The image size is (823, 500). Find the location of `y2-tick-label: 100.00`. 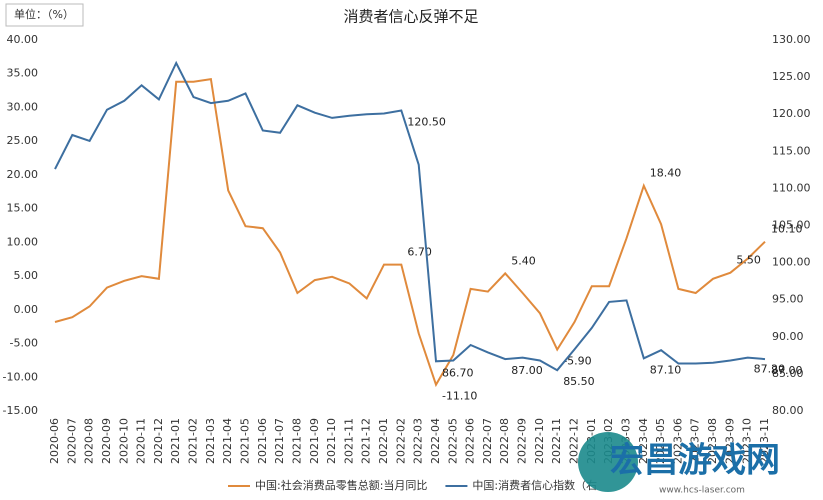

y2-tick-label: 100.00 is located at coordinates (791, 262).